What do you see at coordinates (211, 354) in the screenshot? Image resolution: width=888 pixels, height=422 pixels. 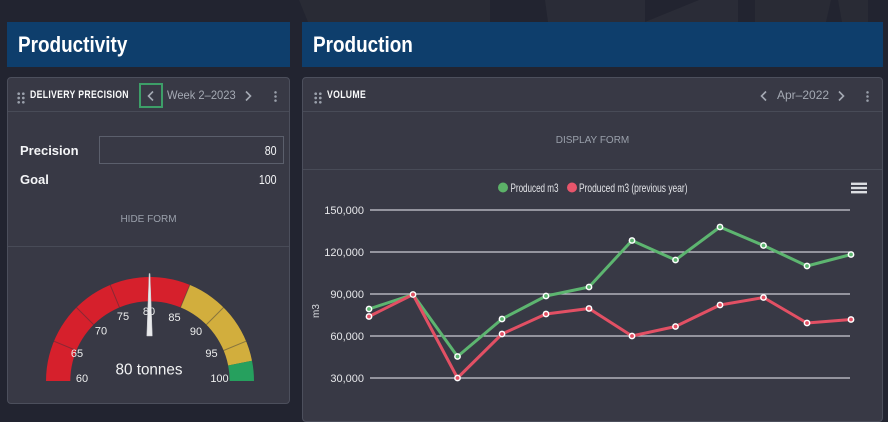 I see `svg-text: 95` at bounding box center [211, 354].